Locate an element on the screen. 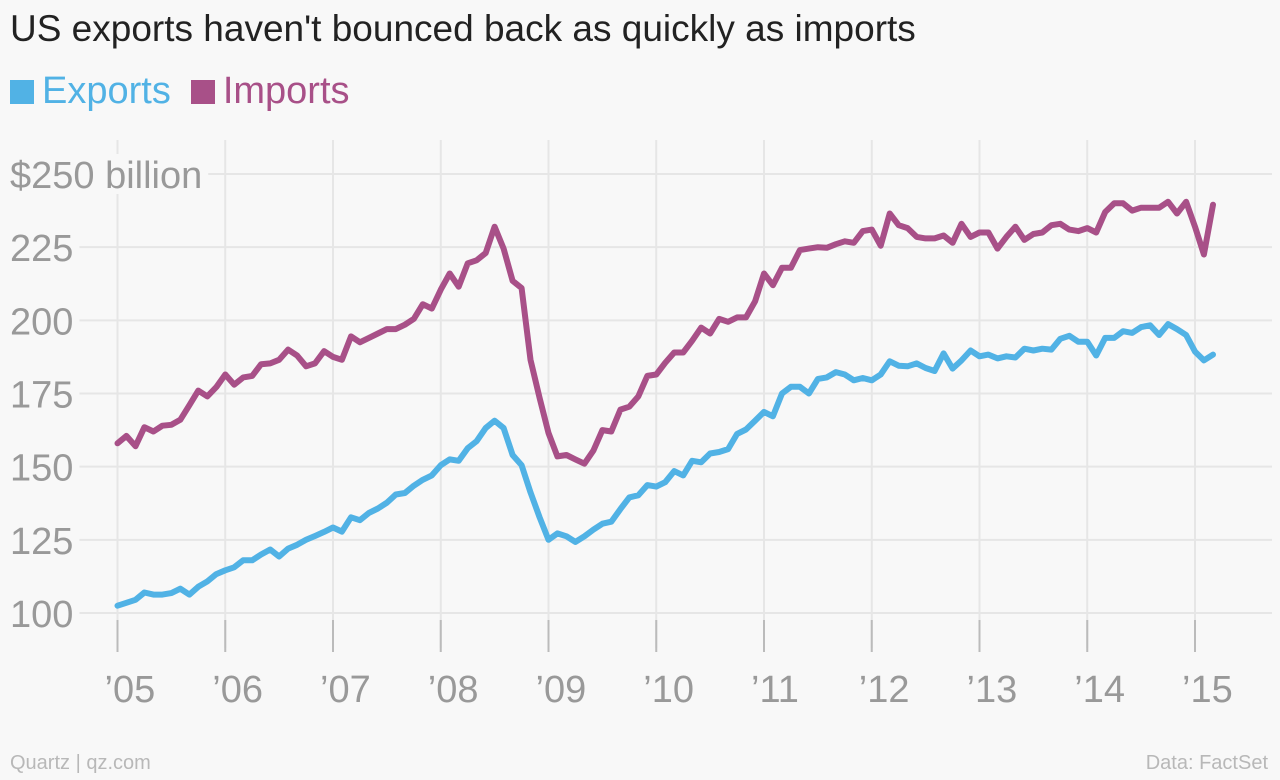 The width and height of the screenshot is (1280, 780). x-tick-label: ’13 is located at coordinates (992, 690).